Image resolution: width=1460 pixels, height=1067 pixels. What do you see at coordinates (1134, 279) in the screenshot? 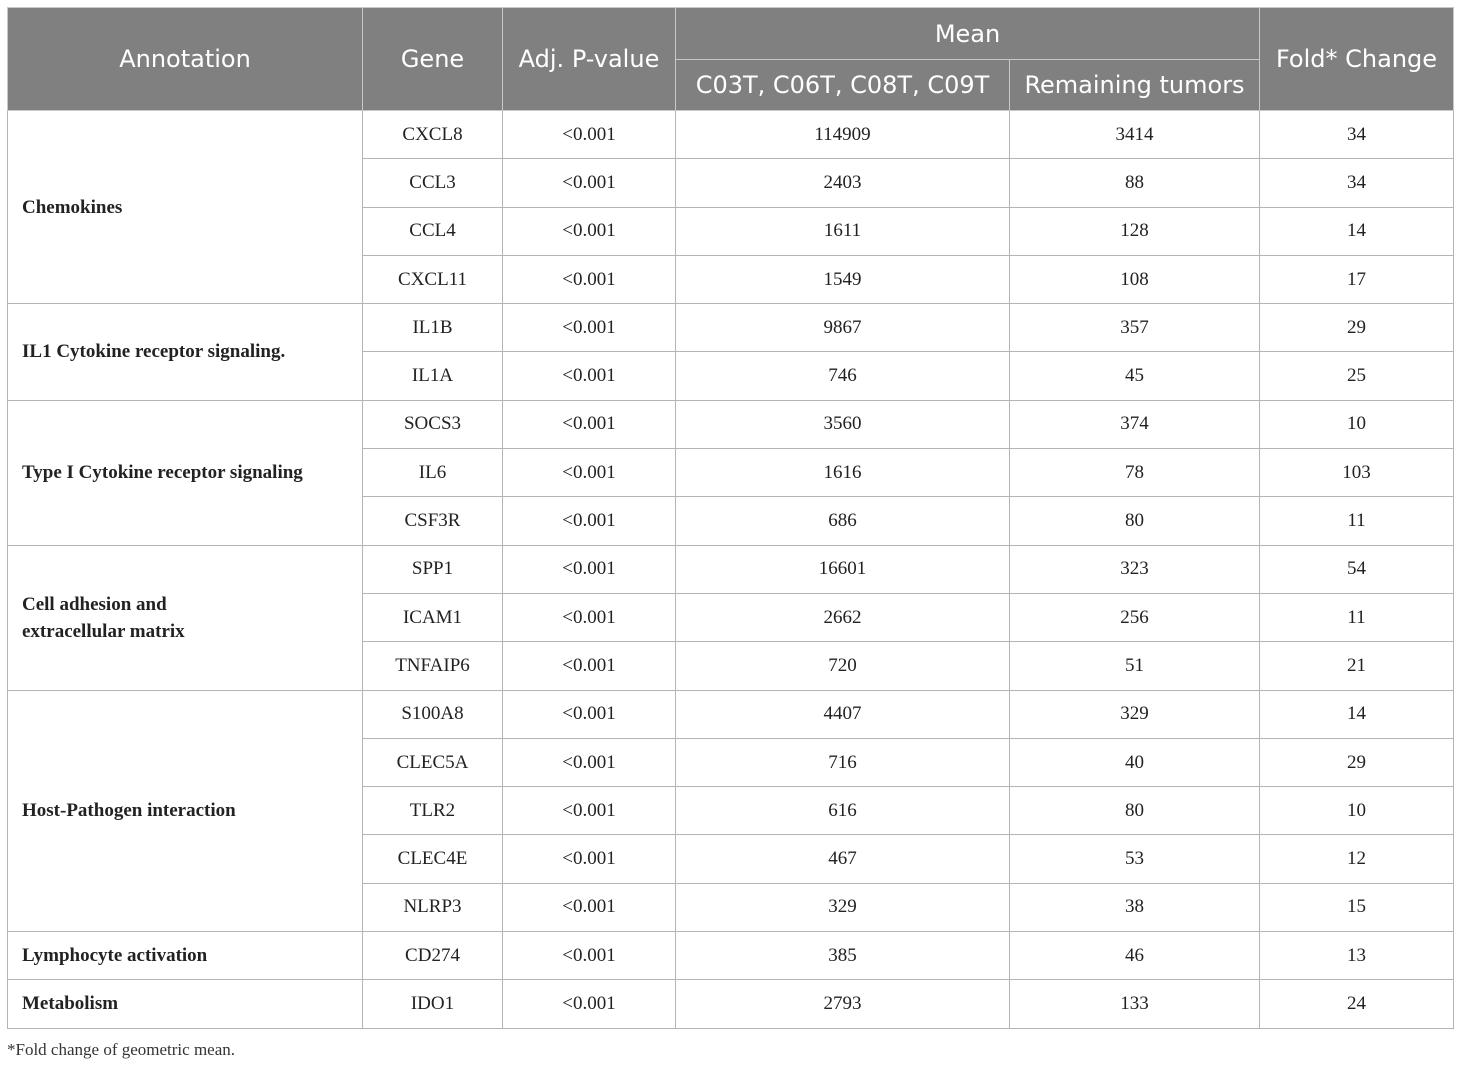
I see `mean-group2-cell: 108` at bounding box center [1134, 279].